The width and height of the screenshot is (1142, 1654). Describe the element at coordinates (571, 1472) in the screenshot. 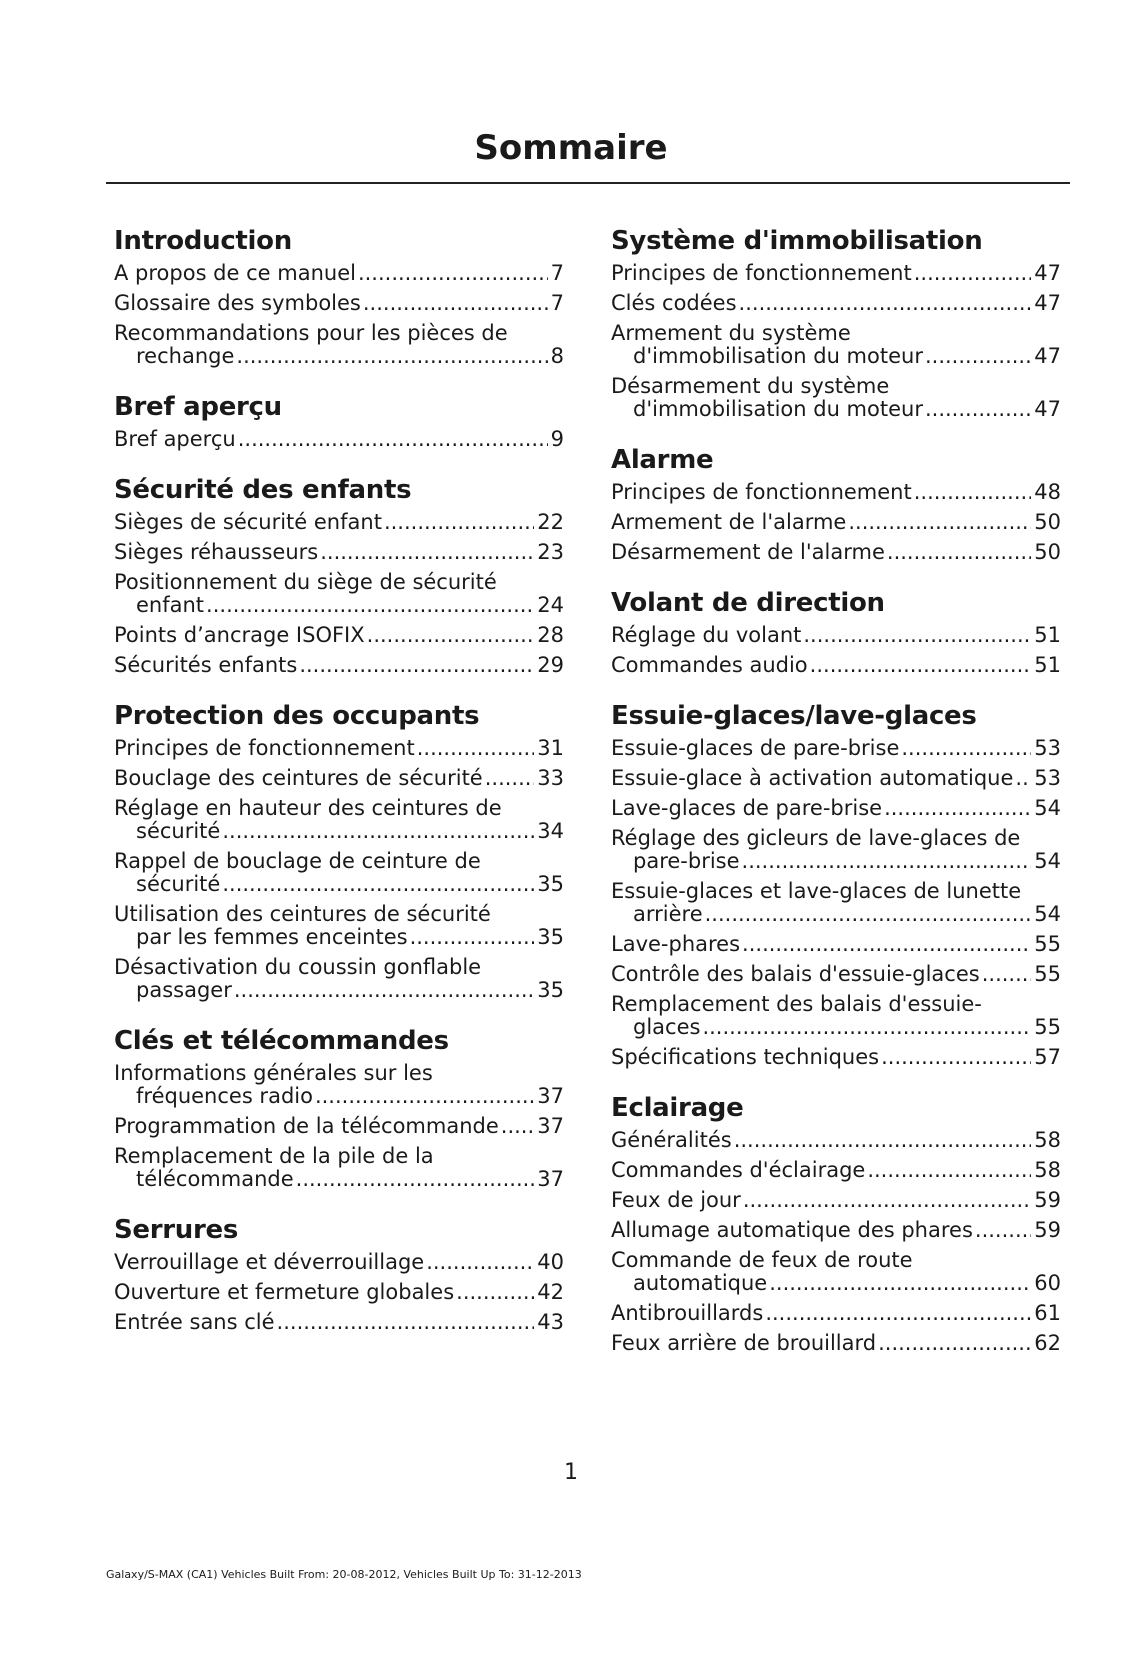

I see `page-number: 1` at that location.